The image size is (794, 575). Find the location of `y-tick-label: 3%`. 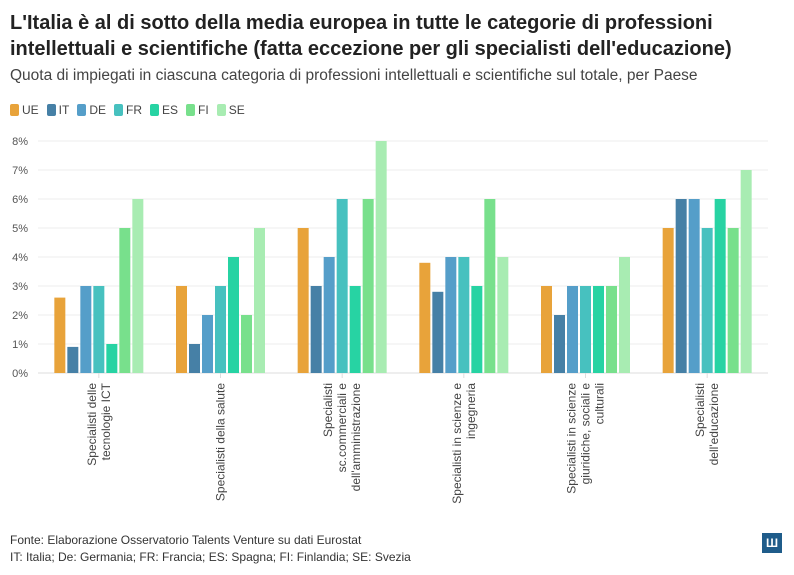

y-tick-label: 3% is located at coordinates (20, 287).